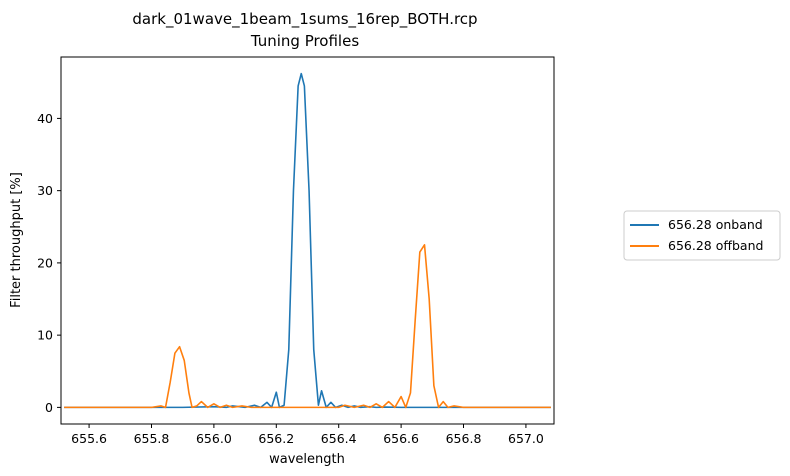  I want to click on x-tick-label: 656.0, so click(214, 438).